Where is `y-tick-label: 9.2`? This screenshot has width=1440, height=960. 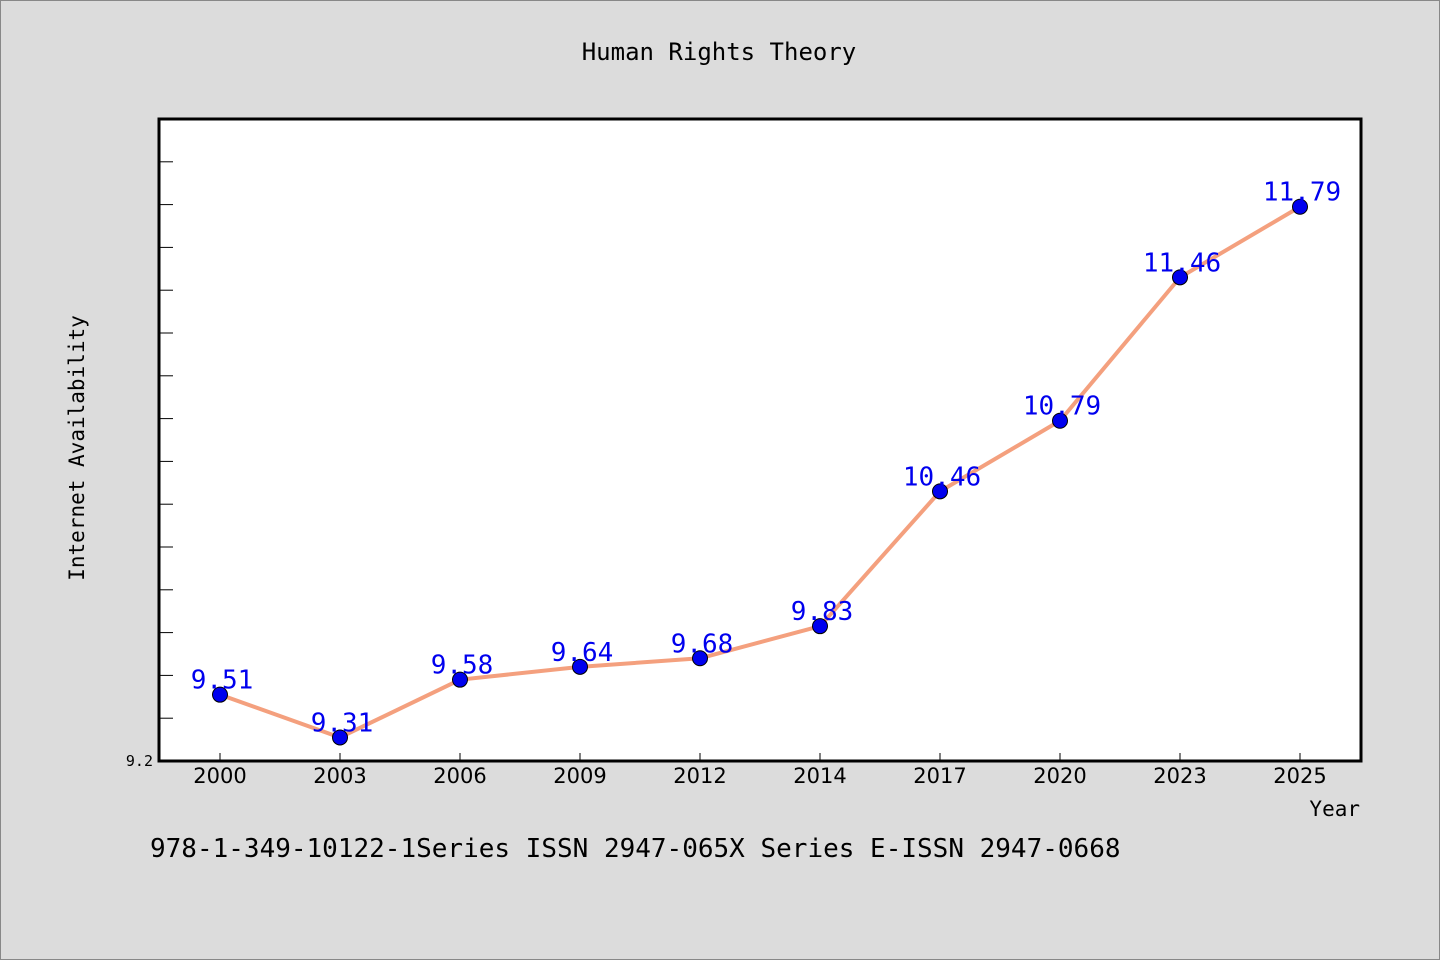
y-tick-label: 9.2 is located at coordinates (139, 761).